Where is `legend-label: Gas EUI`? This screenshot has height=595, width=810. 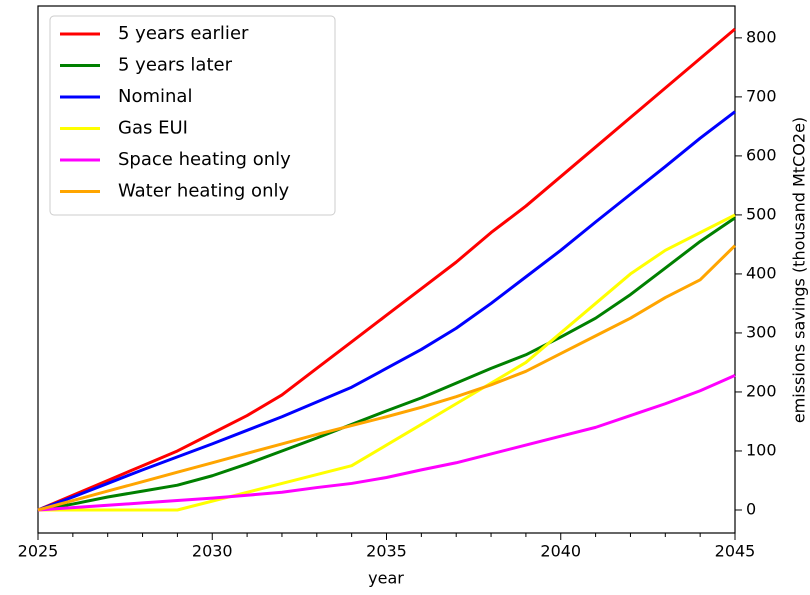 legend-label: Gas EUI is located at coordinates (153, 128).